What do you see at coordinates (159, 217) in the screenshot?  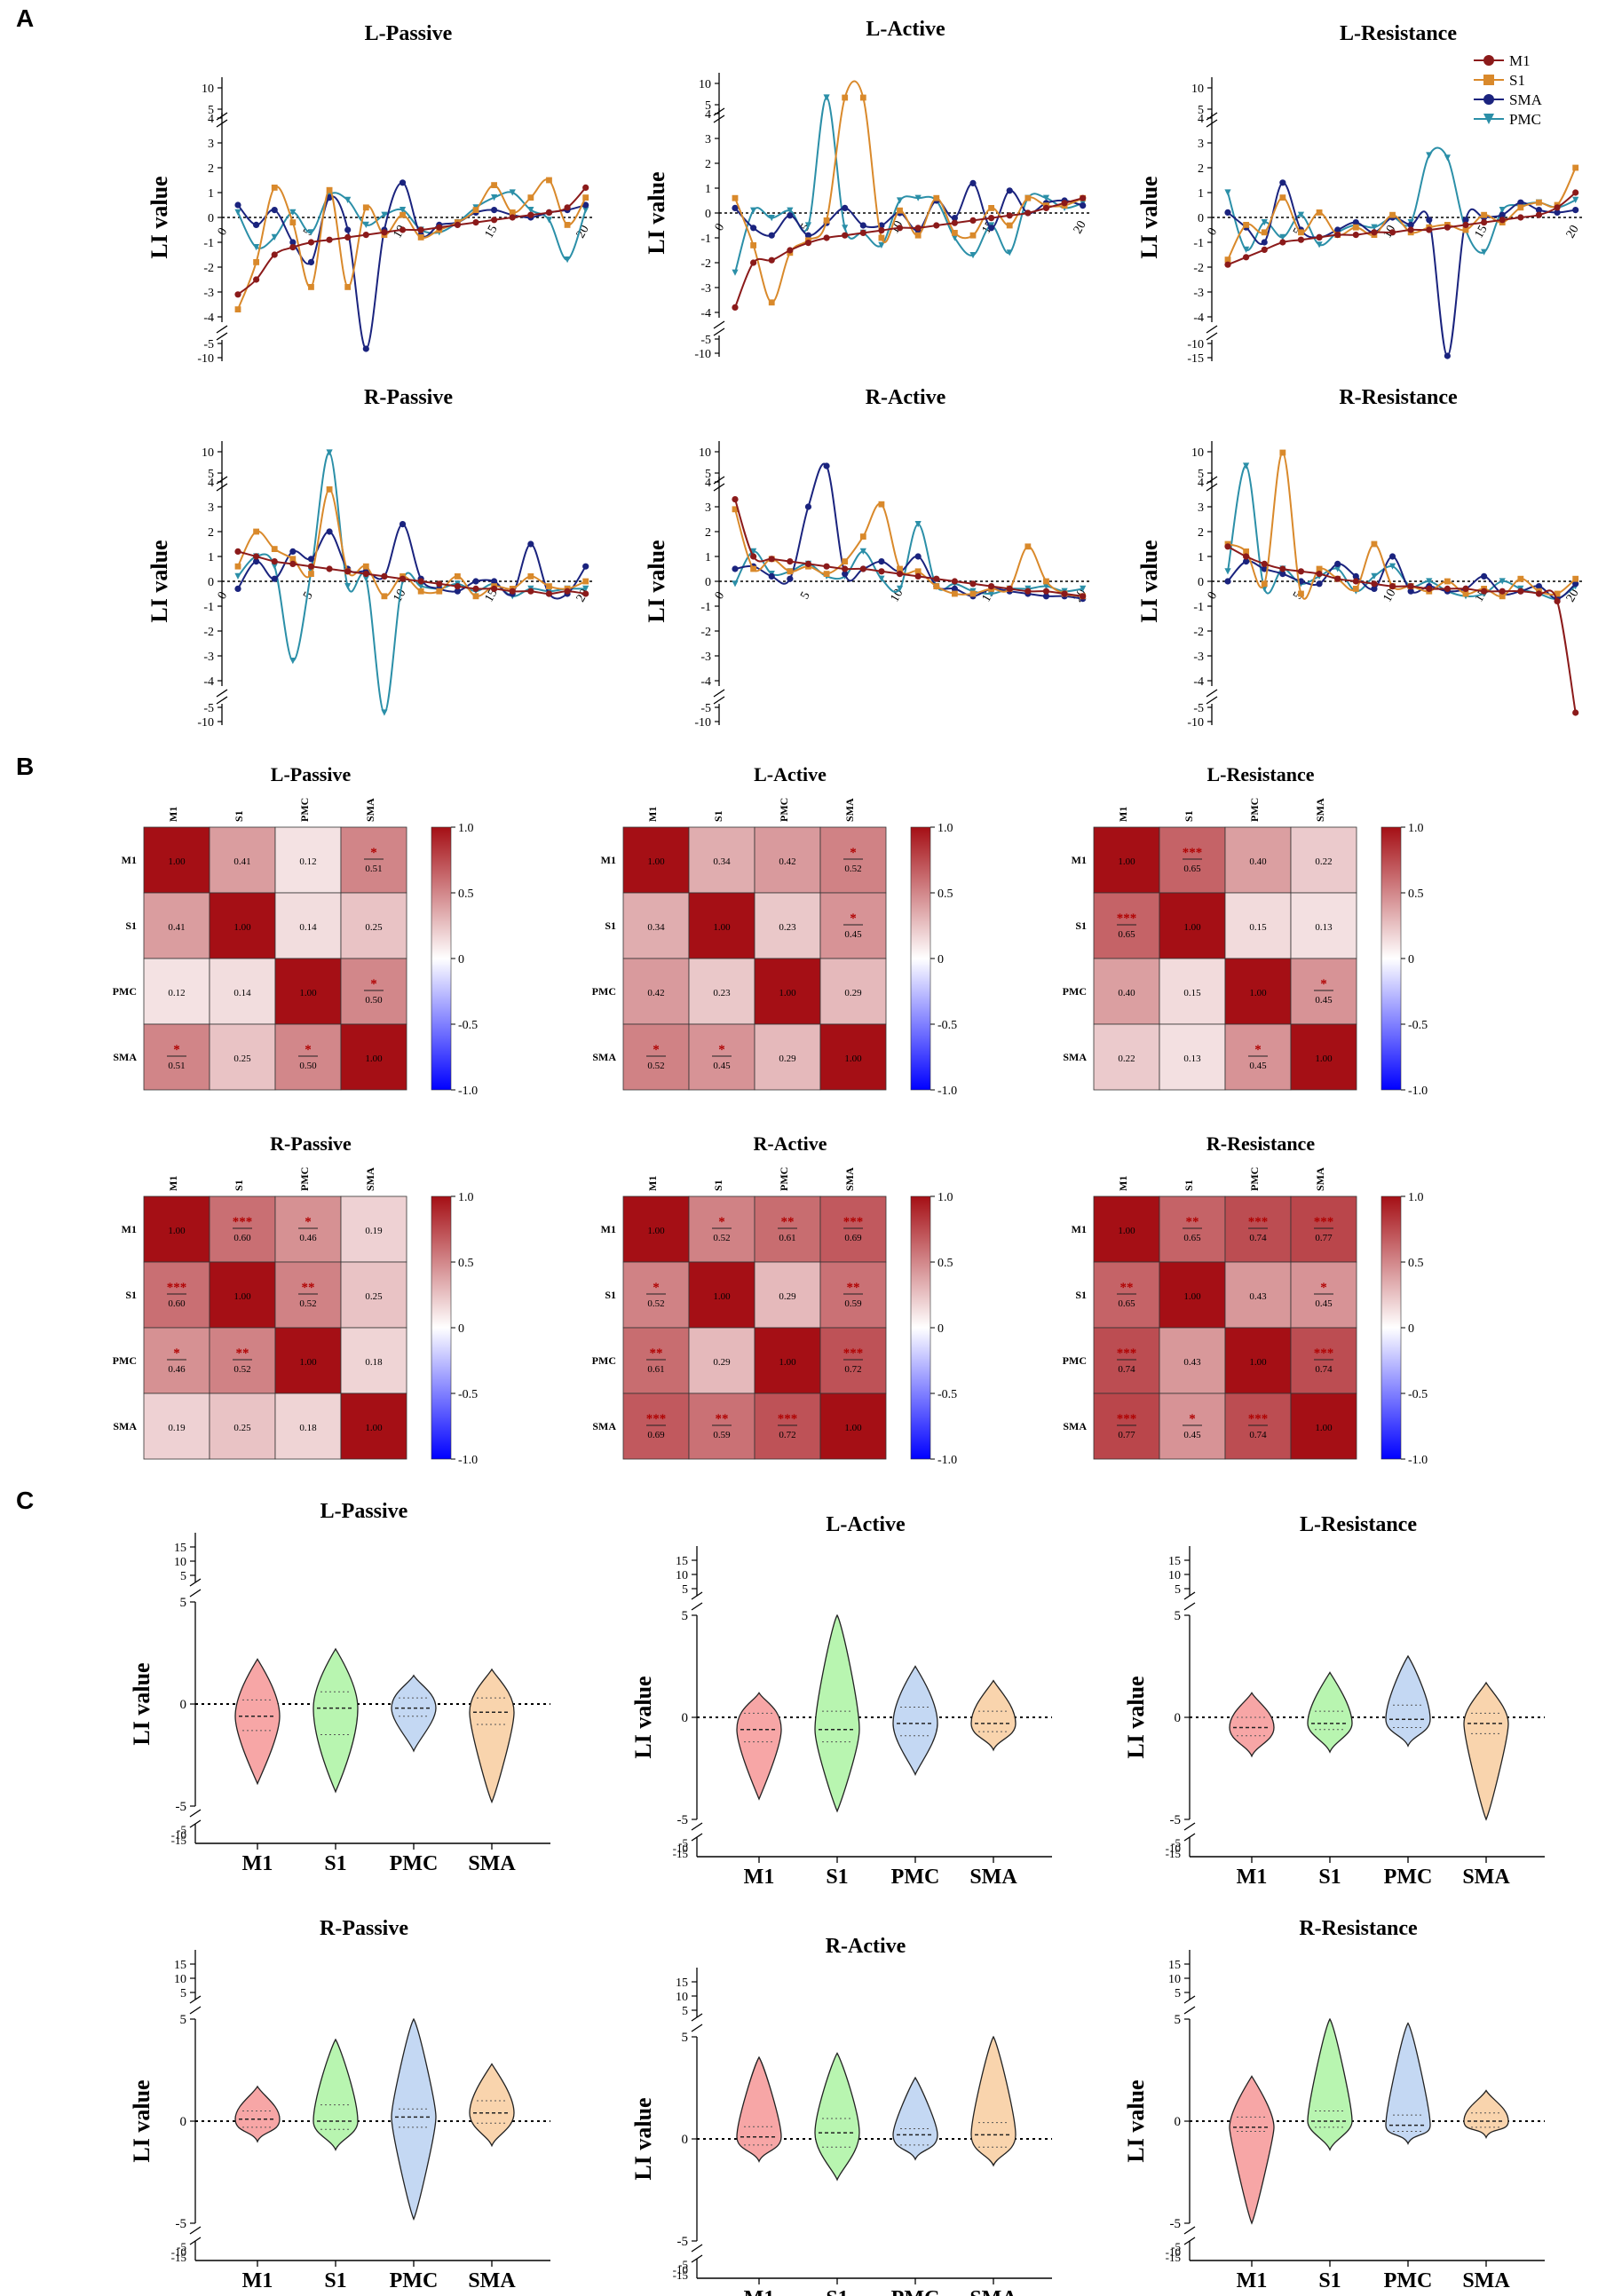 I see `y-axis-label: LI value` at bounding box center [159, 217].